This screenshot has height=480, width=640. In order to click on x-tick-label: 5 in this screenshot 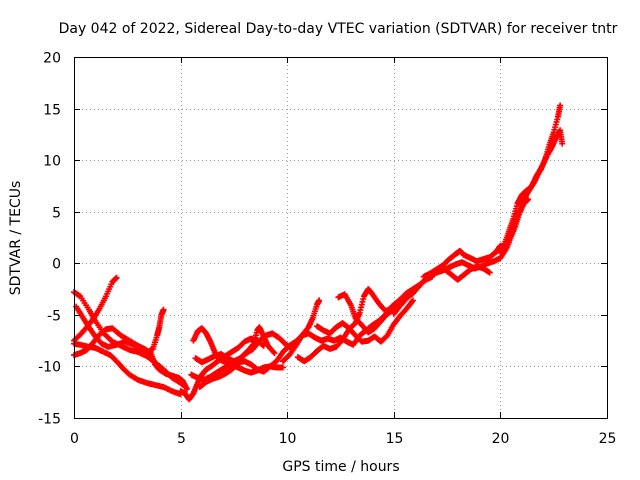, I will do `click(181, 439)`.